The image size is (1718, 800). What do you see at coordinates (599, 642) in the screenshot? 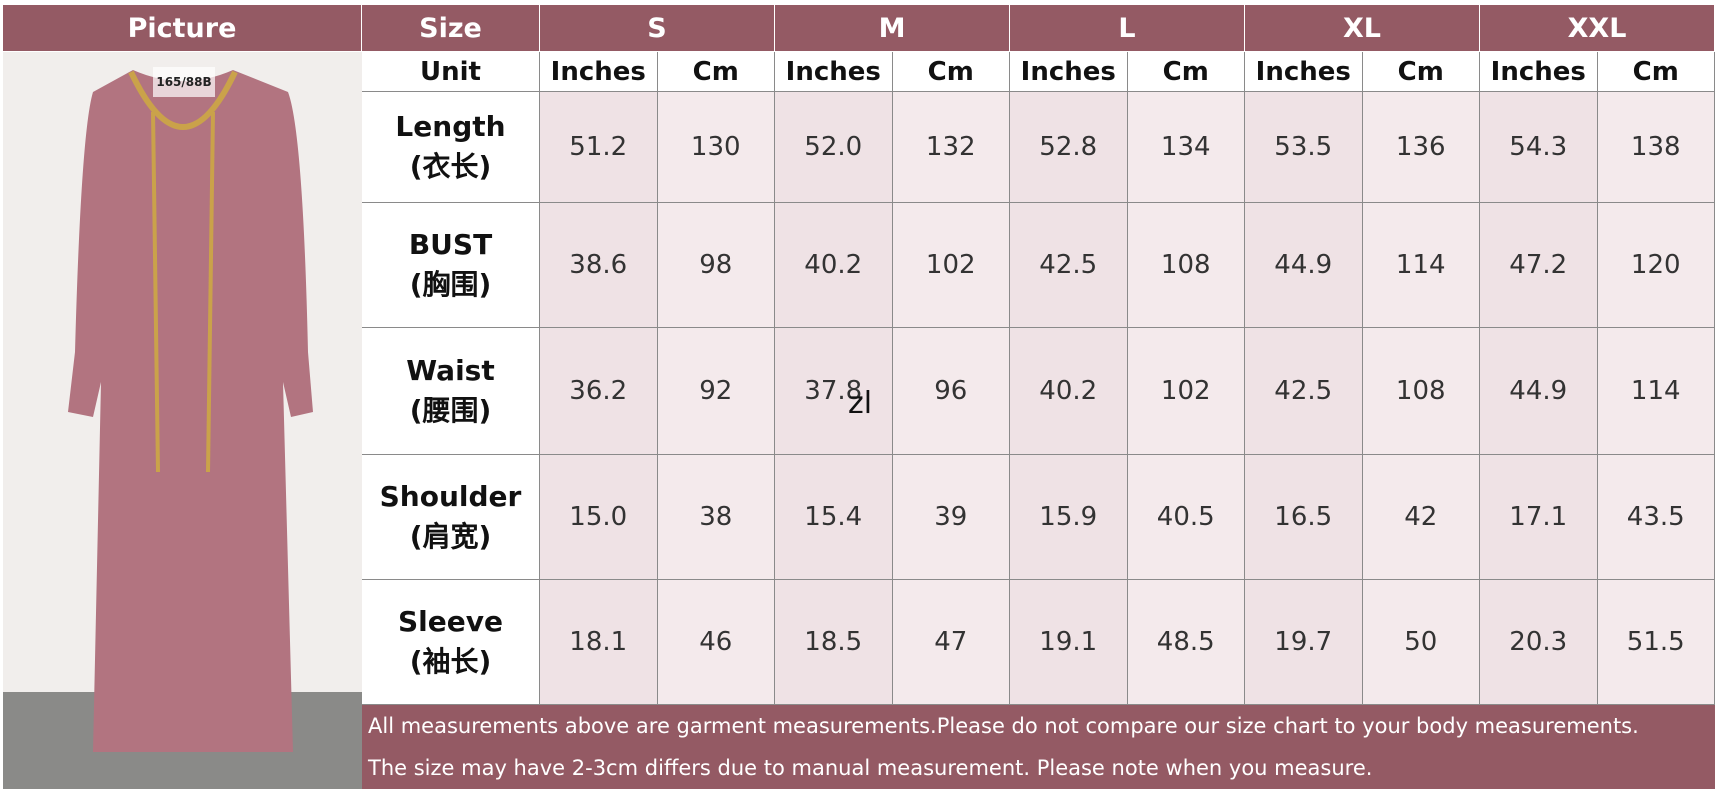
I see `cell-value: 18.1` at bounding box center [599, 642].